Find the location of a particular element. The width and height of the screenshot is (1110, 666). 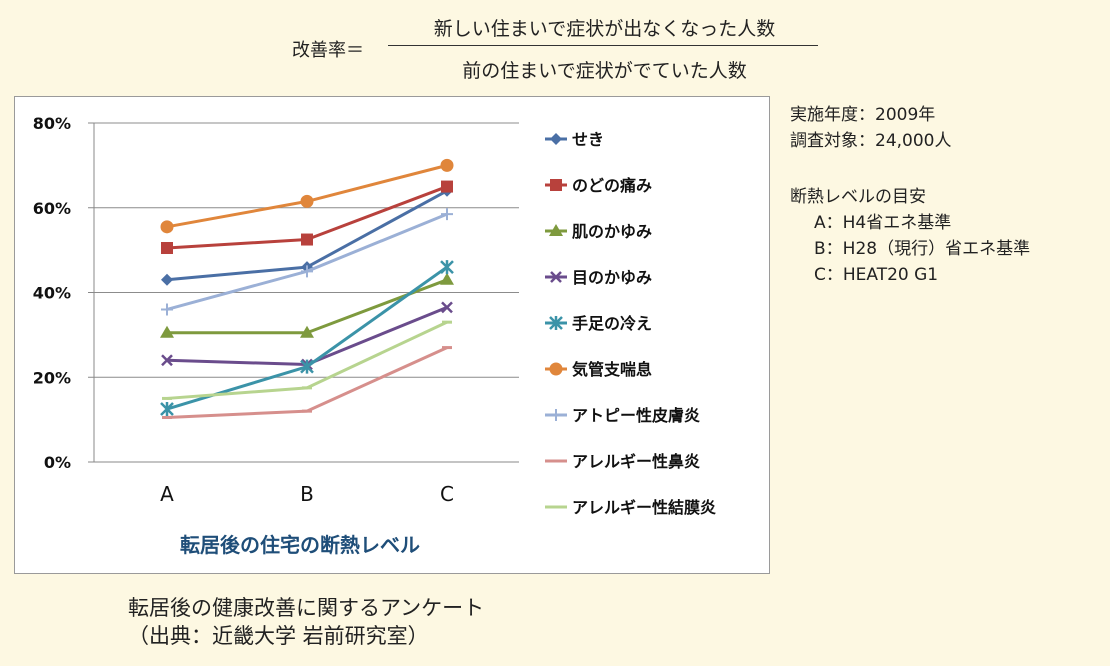

legend-item: のどの痛み is located at coordinates (598, 185).